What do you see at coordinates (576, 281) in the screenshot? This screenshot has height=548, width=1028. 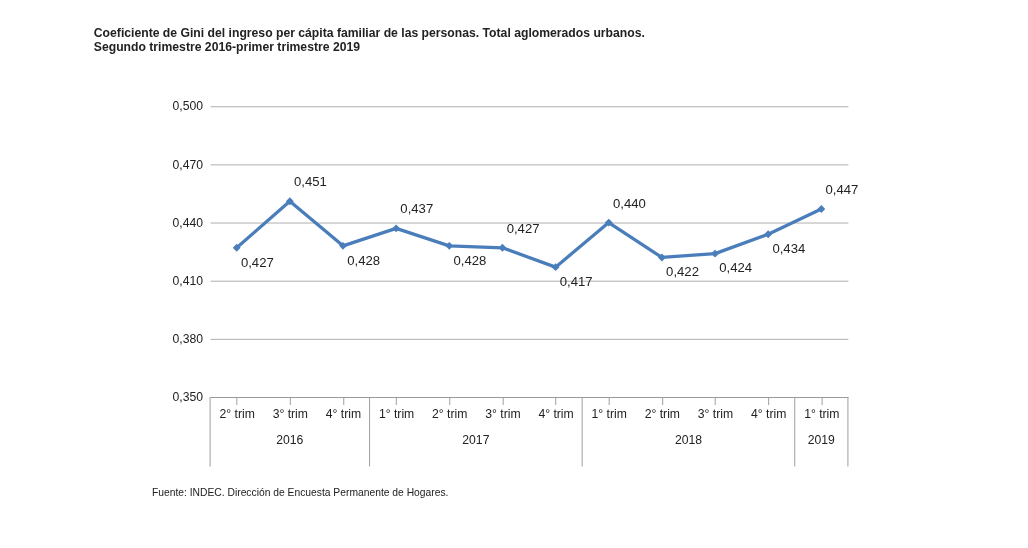 I see `data-label: 0,417` at bounding box center [576, 281].